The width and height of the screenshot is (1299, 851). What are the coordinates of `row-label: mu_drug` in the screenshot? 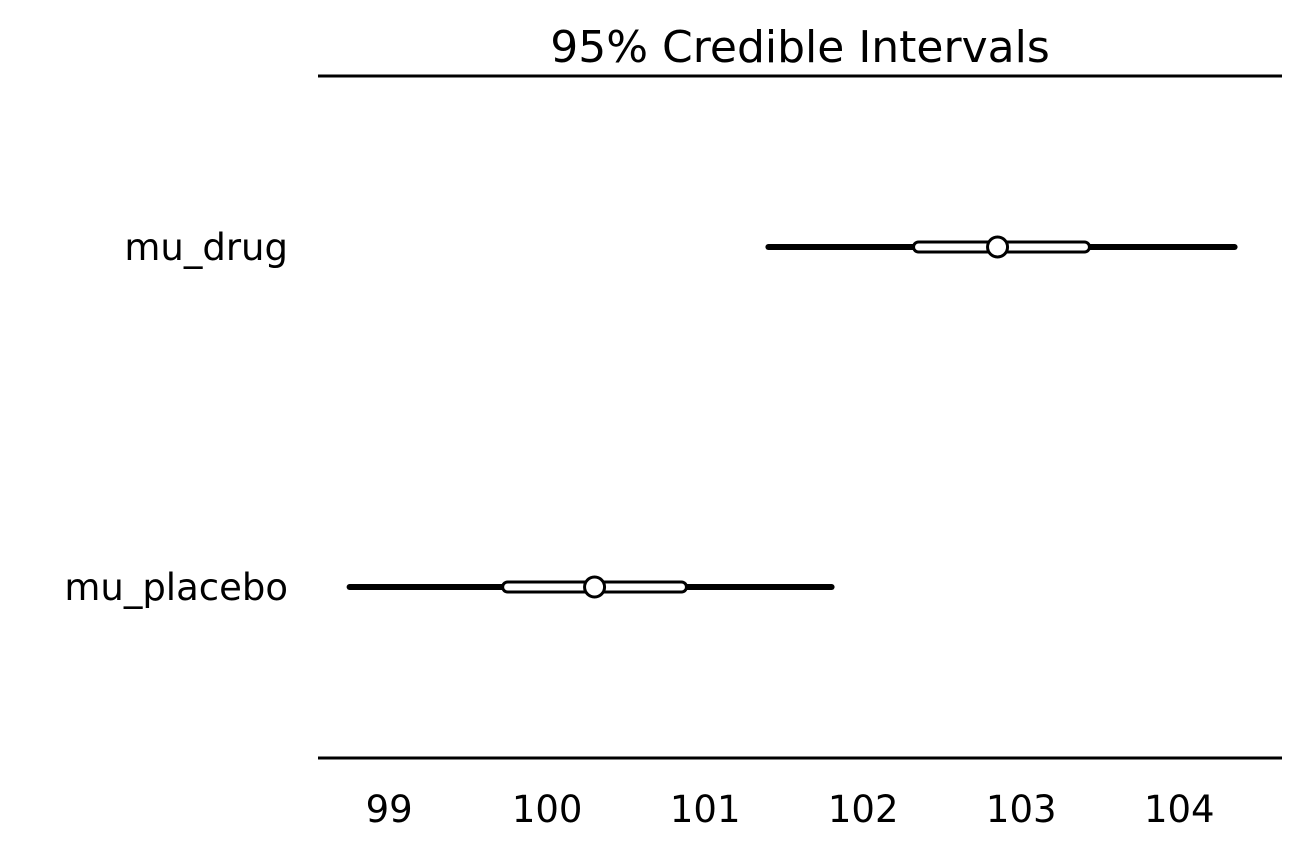 It's located at (206, 247).